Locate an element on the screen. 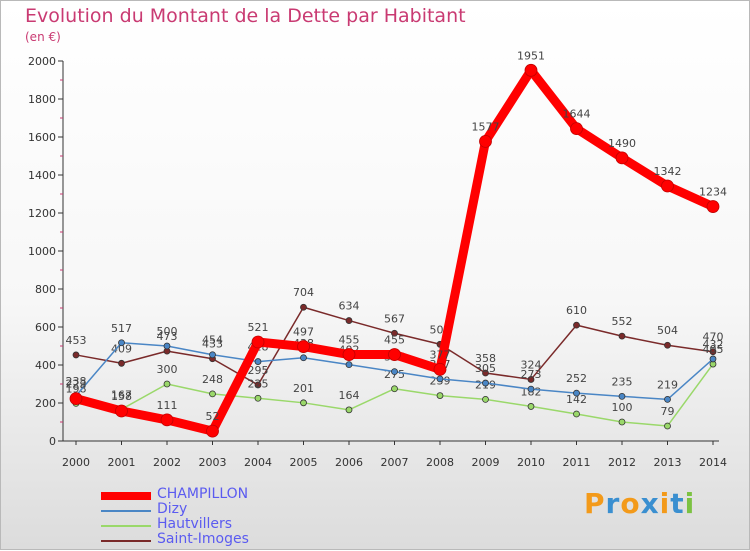 The image size is (750, 551). data-label-saint-imoges: 409 is located at coordinates (121, 348).